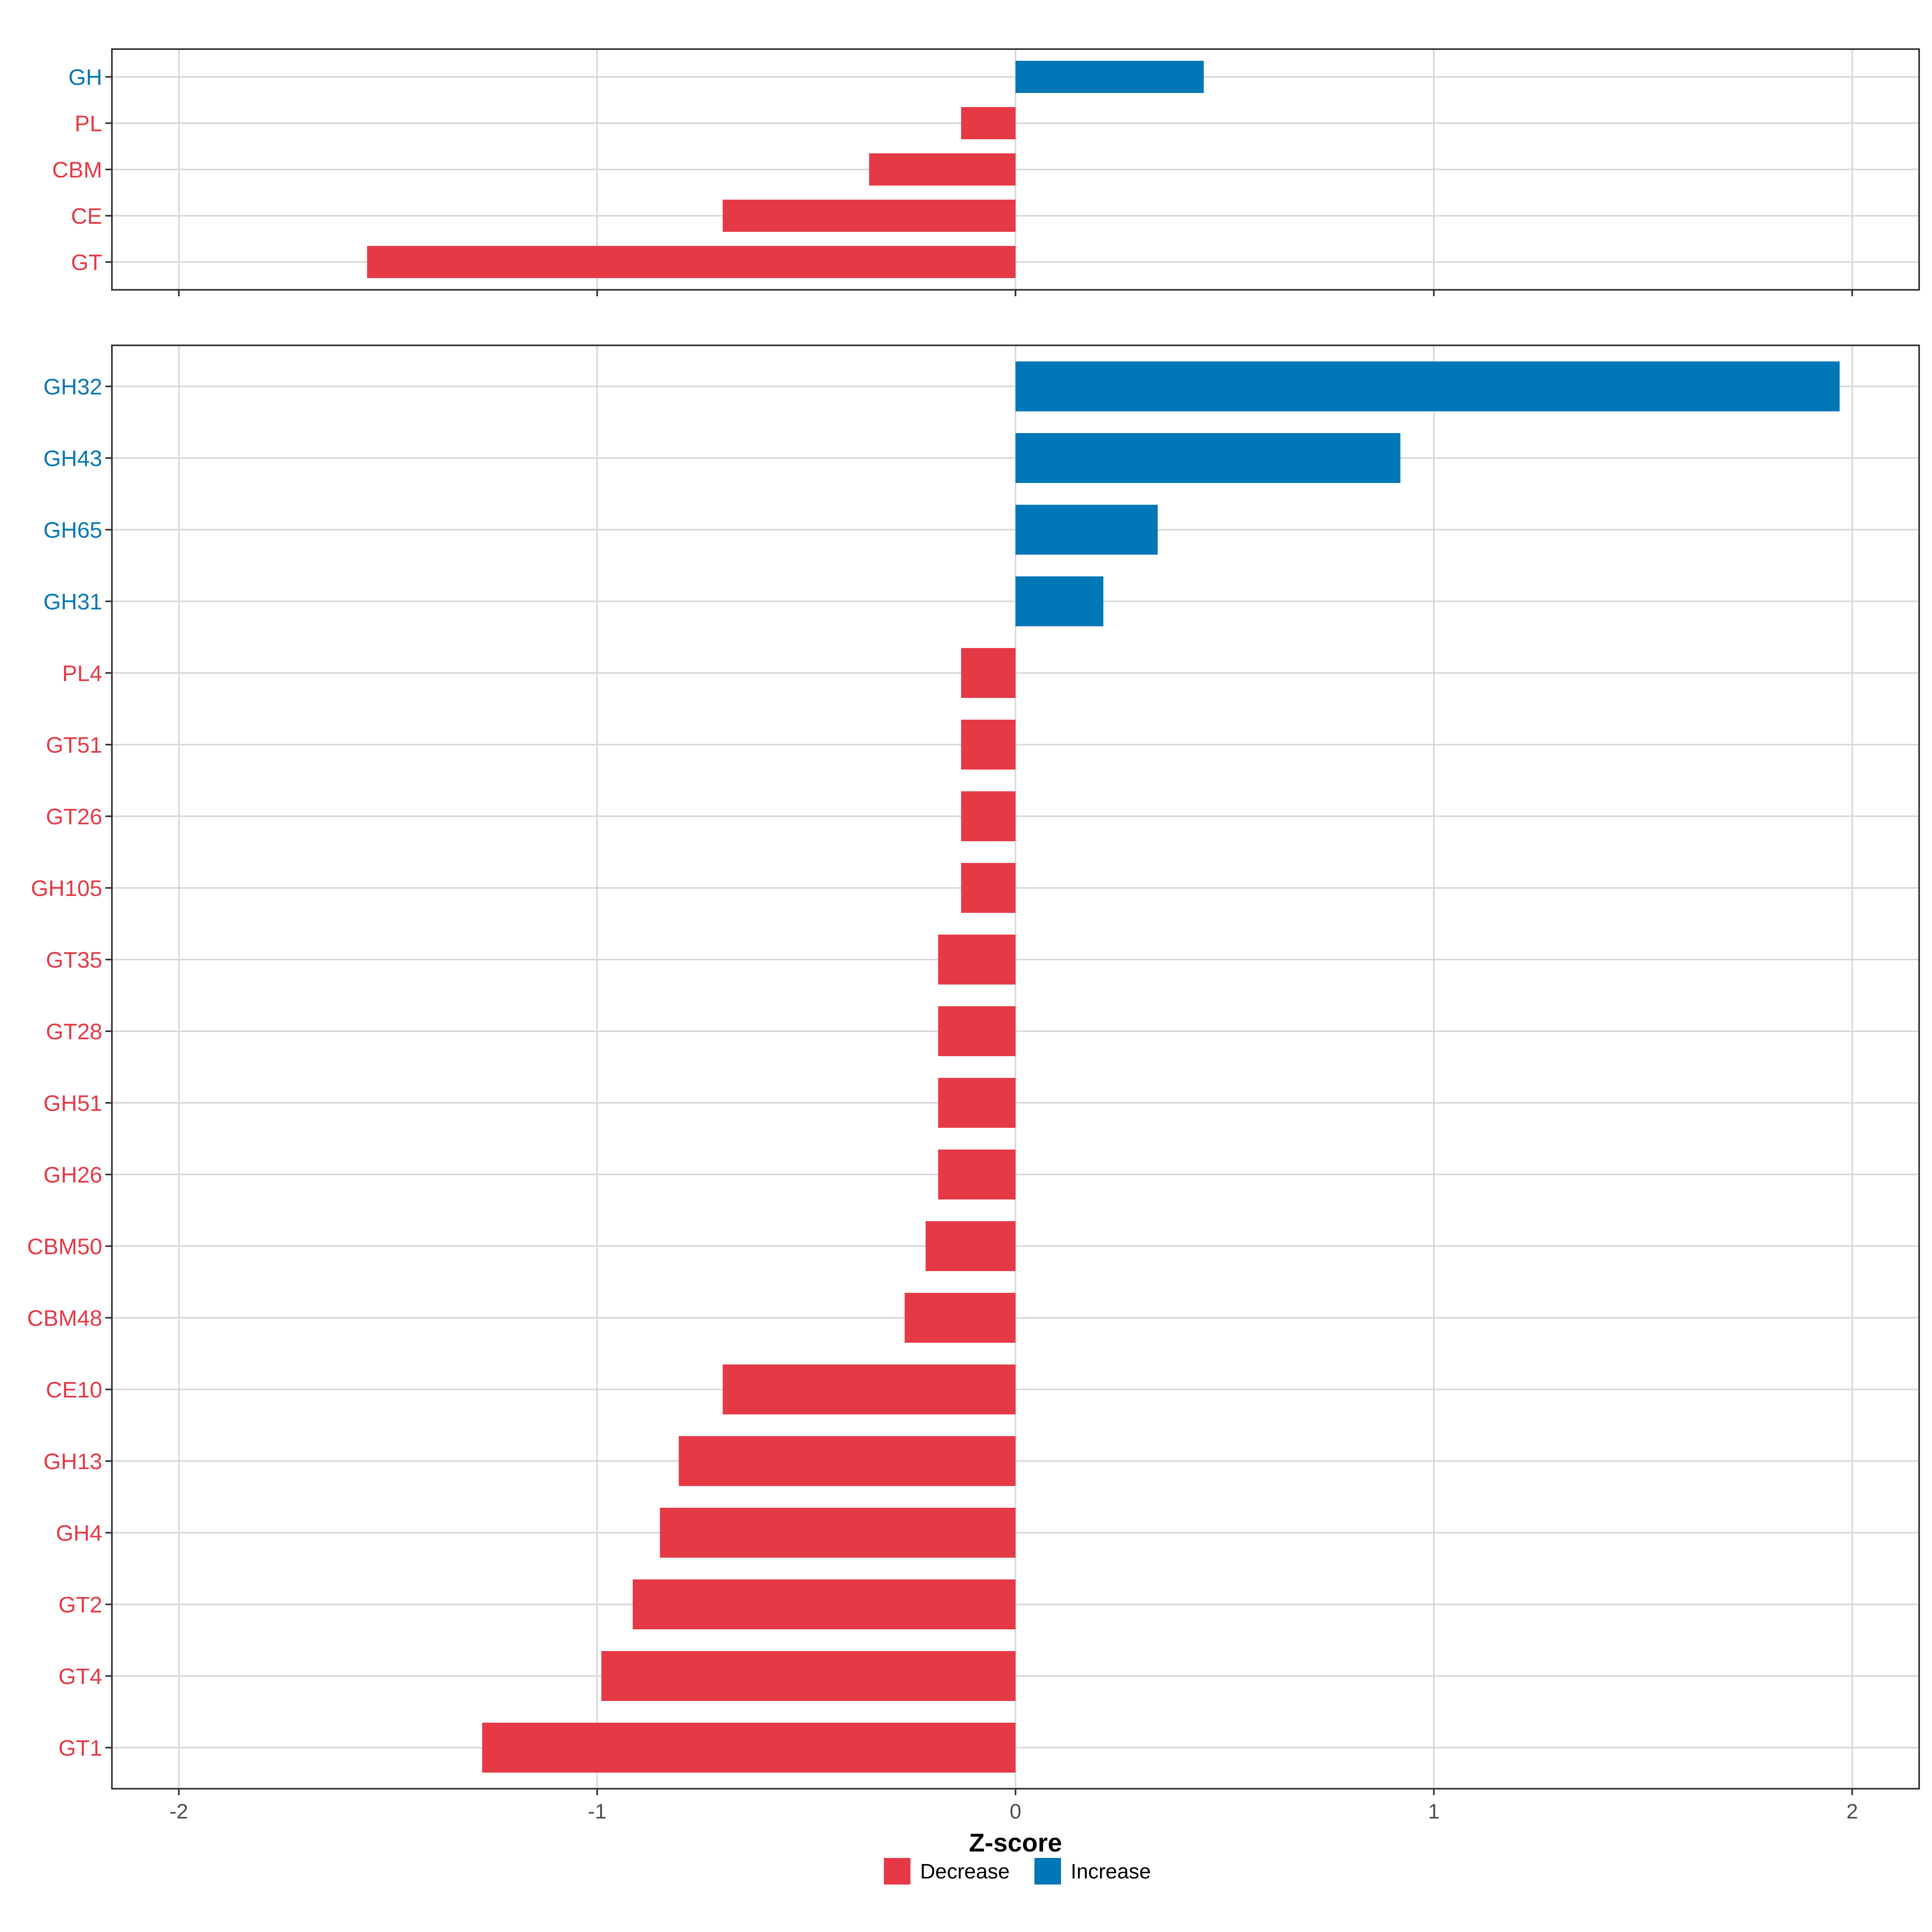 The width and height of the screenshot is (1932, 1932). Describe the element at coordinates (74, 959) in the screenshot. I see `y-tick-label: GT35` at that location.